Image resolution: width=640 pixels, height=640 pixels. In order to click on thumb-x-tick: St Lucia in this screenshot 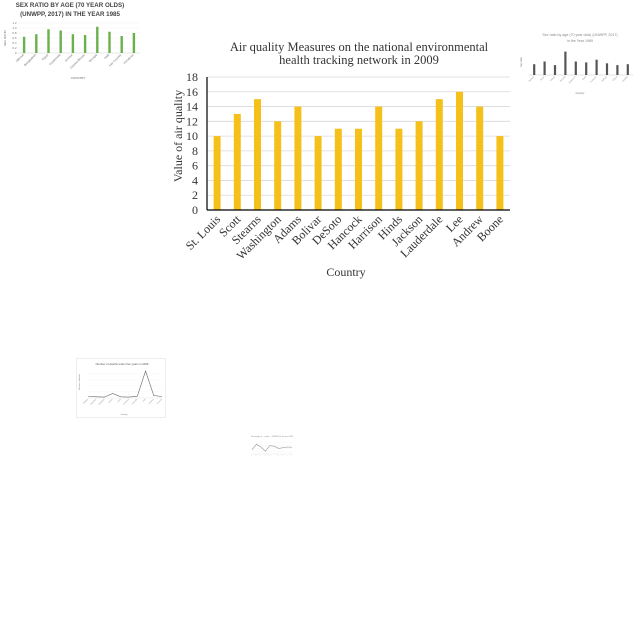, I will do `click(159, 401)`.